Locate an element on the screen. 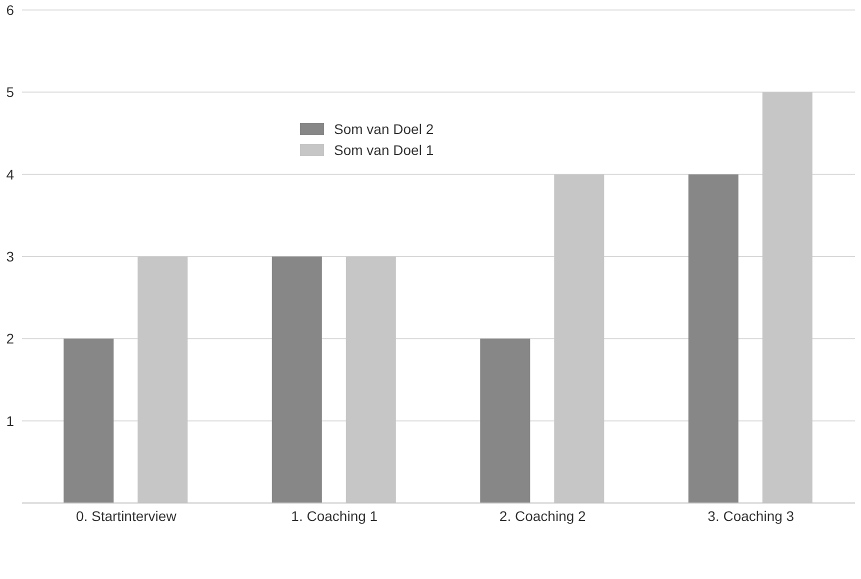  x-tick-label: 0. Startinterview is located at coordinates (127, 516).